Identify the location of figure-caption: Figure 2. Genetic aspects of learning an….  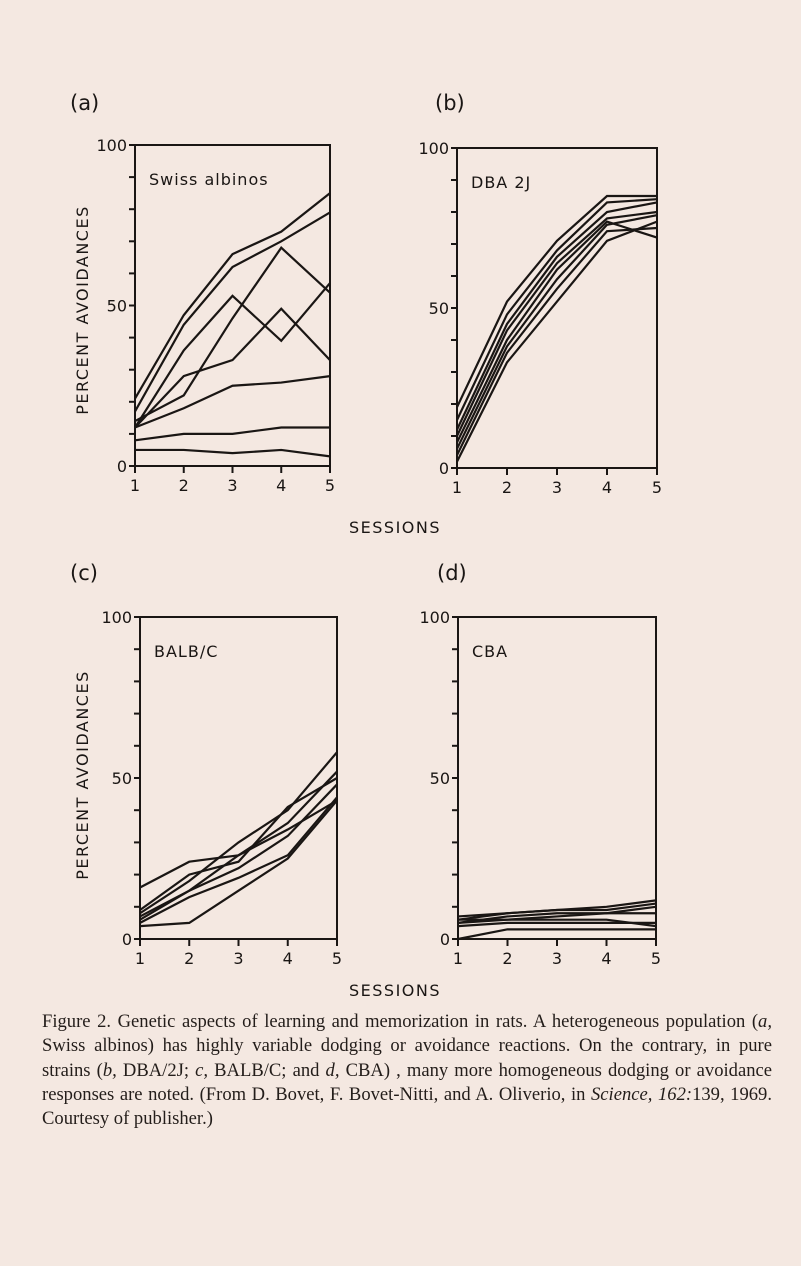
(407, 1070).